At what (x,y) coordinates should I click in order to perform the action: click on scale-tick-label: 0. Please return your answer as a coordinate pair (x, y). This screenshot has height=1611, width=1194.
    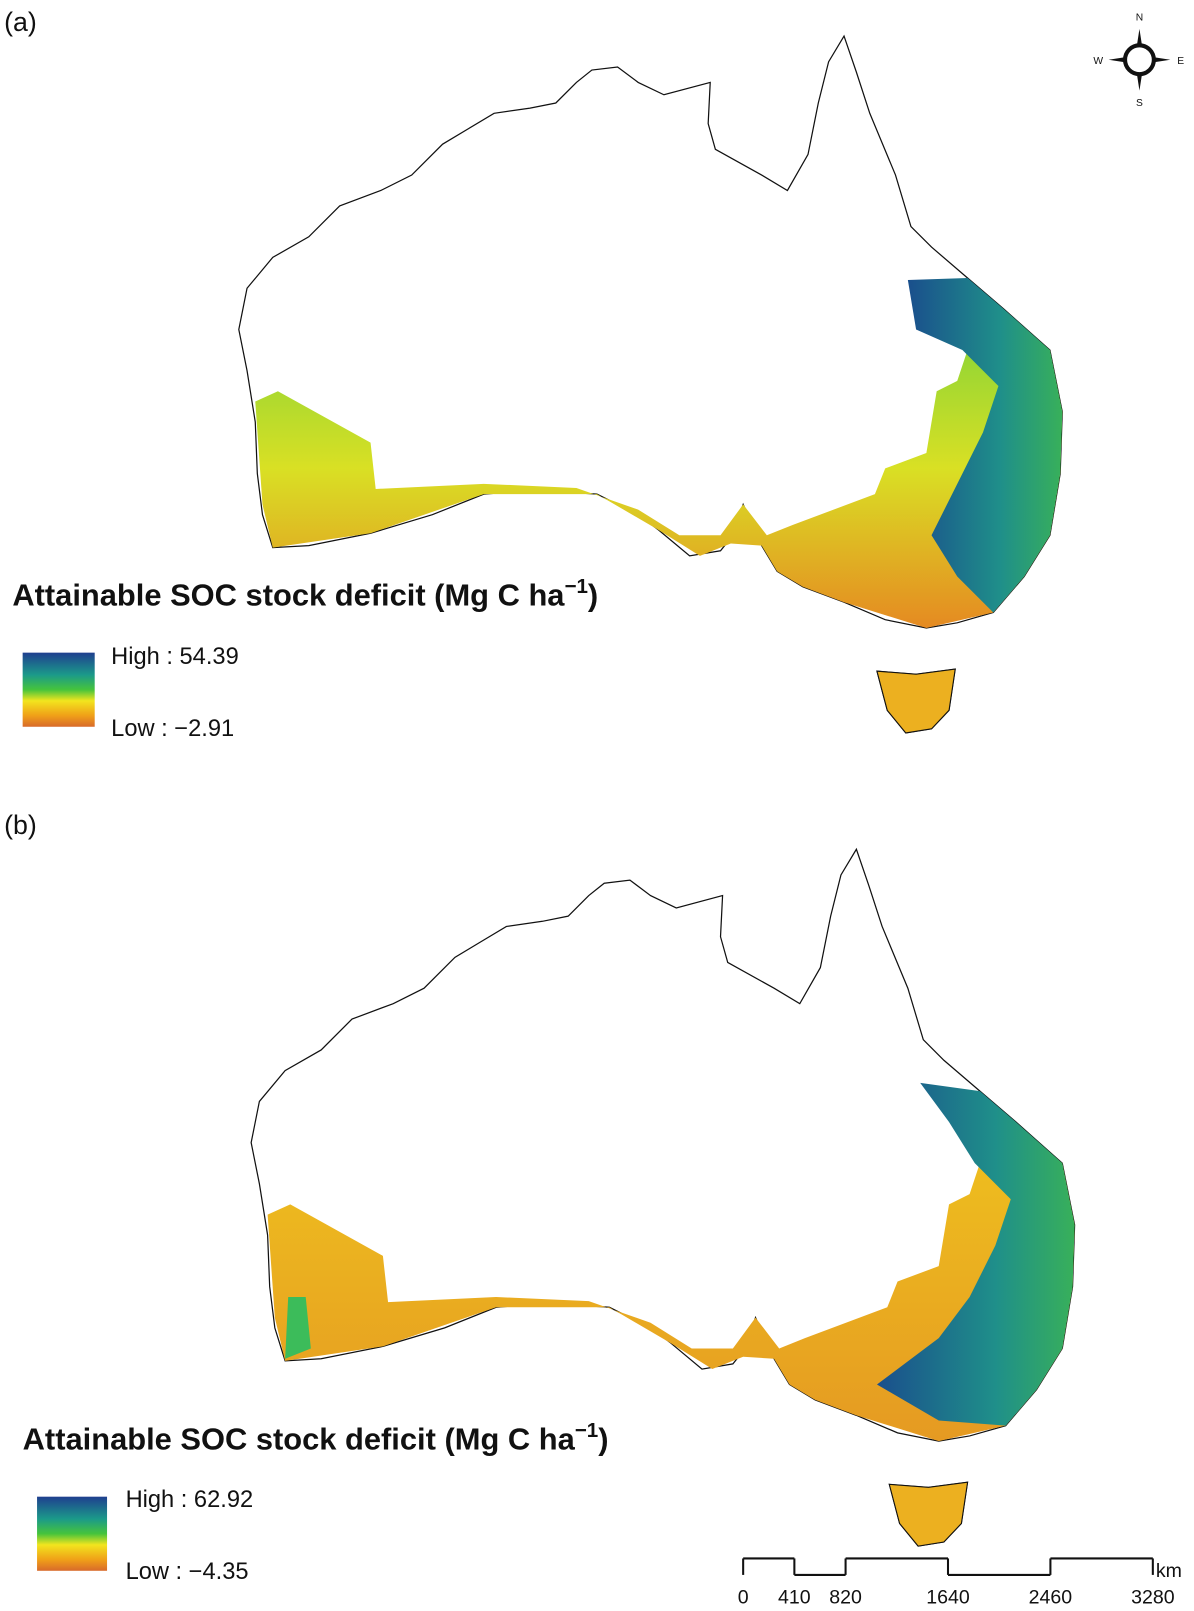
    Looking at the image, I should click on (743, 1598).